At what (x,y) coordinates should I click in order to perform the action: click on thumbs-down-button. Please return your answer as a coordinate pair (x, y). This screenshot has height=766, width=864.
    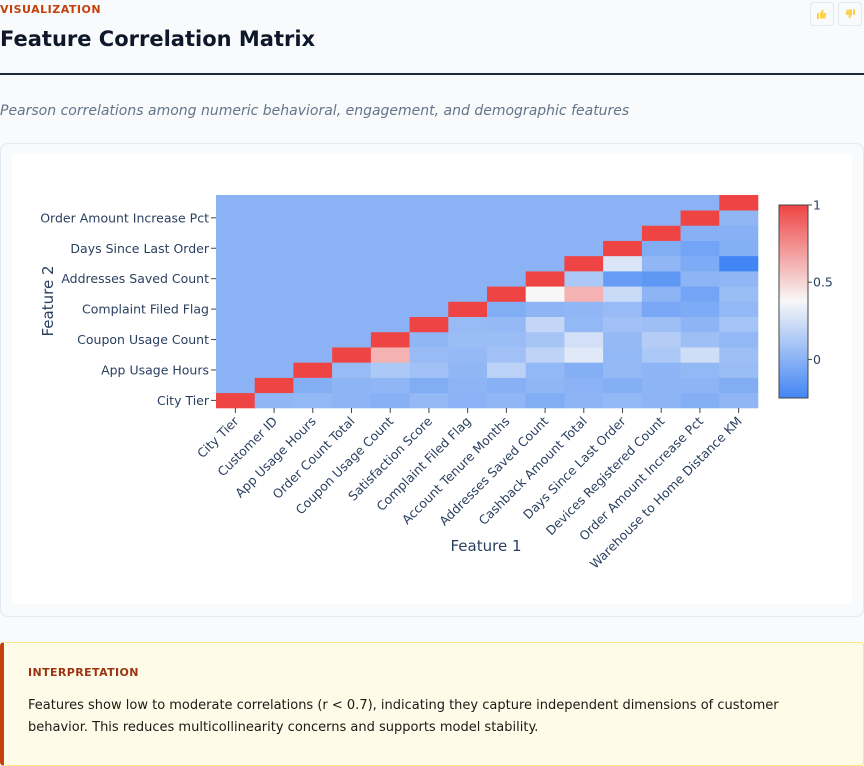
    Looking at the image, I should click on (850, 14).